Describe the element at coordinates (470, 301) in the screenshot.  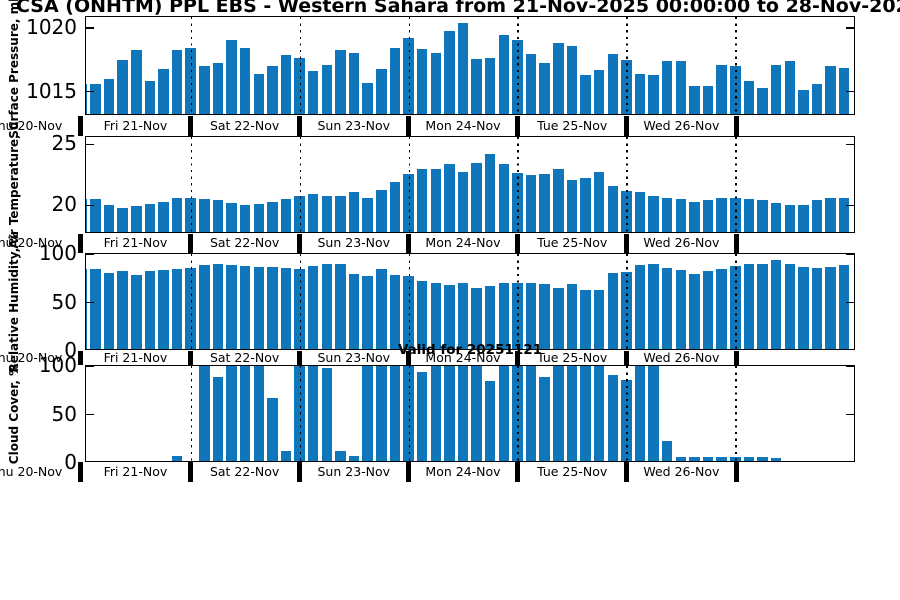
I see `humidity-panel` at that location.